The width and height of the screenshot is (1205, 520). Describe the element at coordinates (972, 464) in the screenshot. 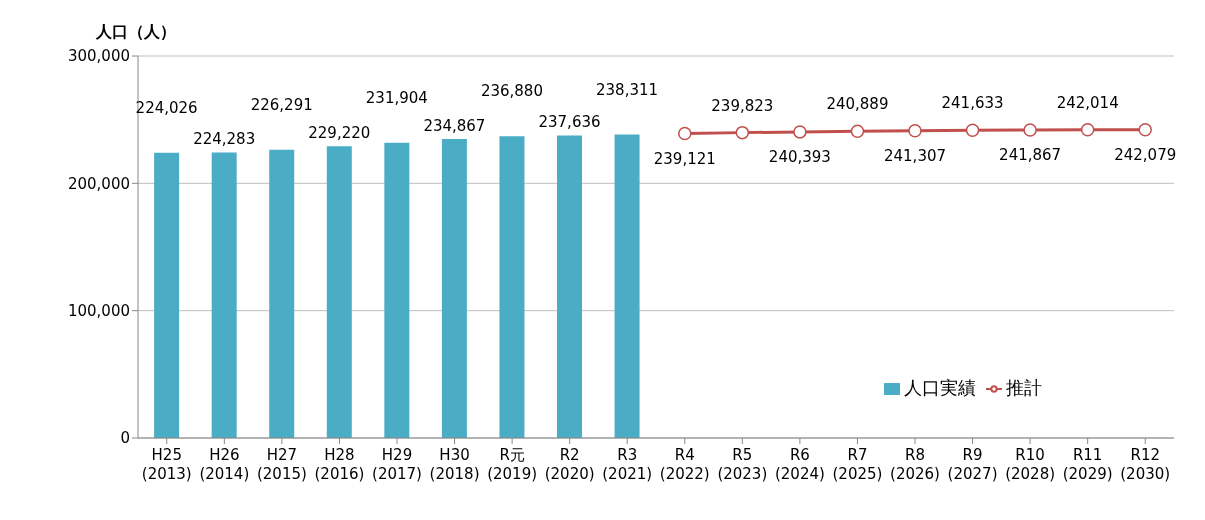

I see `x-tick-label: R9 (2027)` at that location.